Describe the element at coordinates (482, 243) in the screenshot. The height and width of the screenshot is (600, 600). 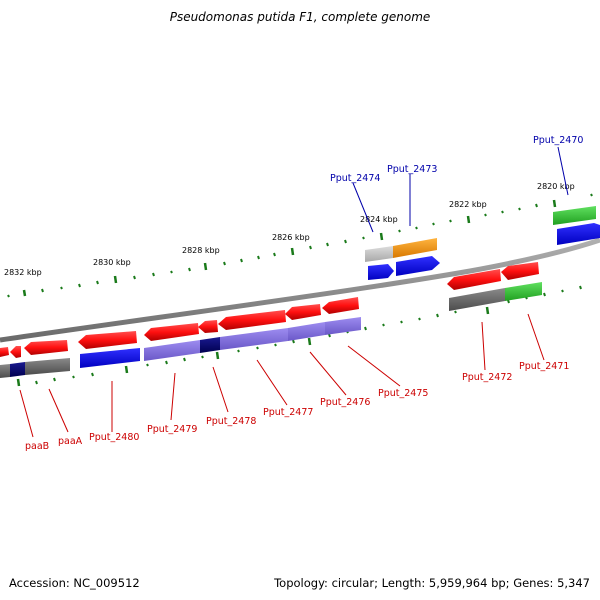
I see `reverse-strand-genes` at that location.